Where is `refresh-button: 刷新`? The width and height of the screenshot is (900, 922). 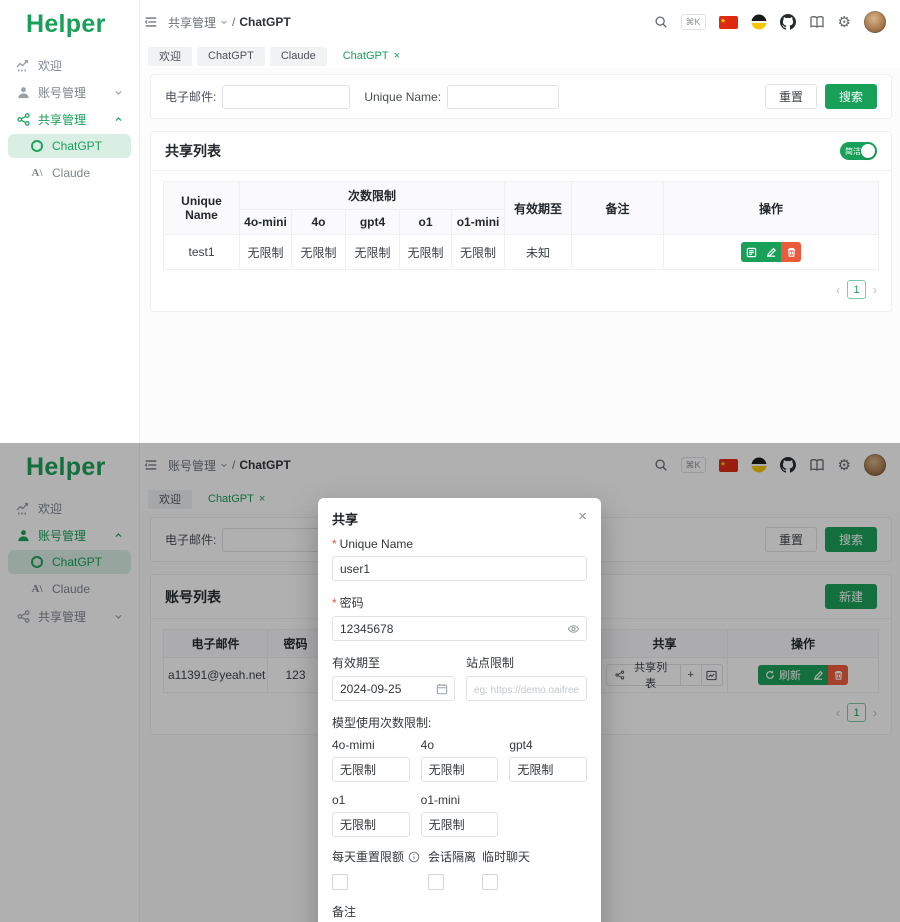 refresh-button: 刷新 is located at coordinates (783, 675).